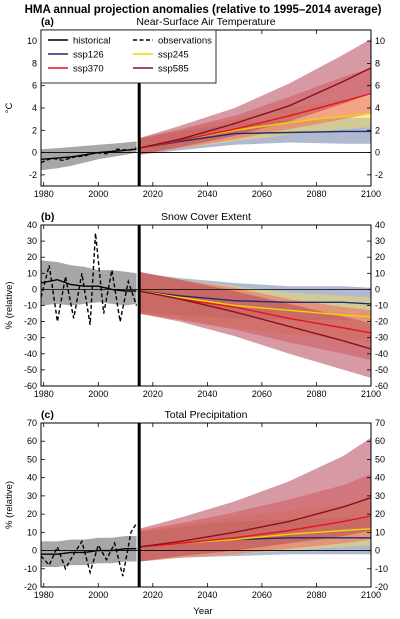  I want to click on y-tick-label-left: -50, so click(30, 370).